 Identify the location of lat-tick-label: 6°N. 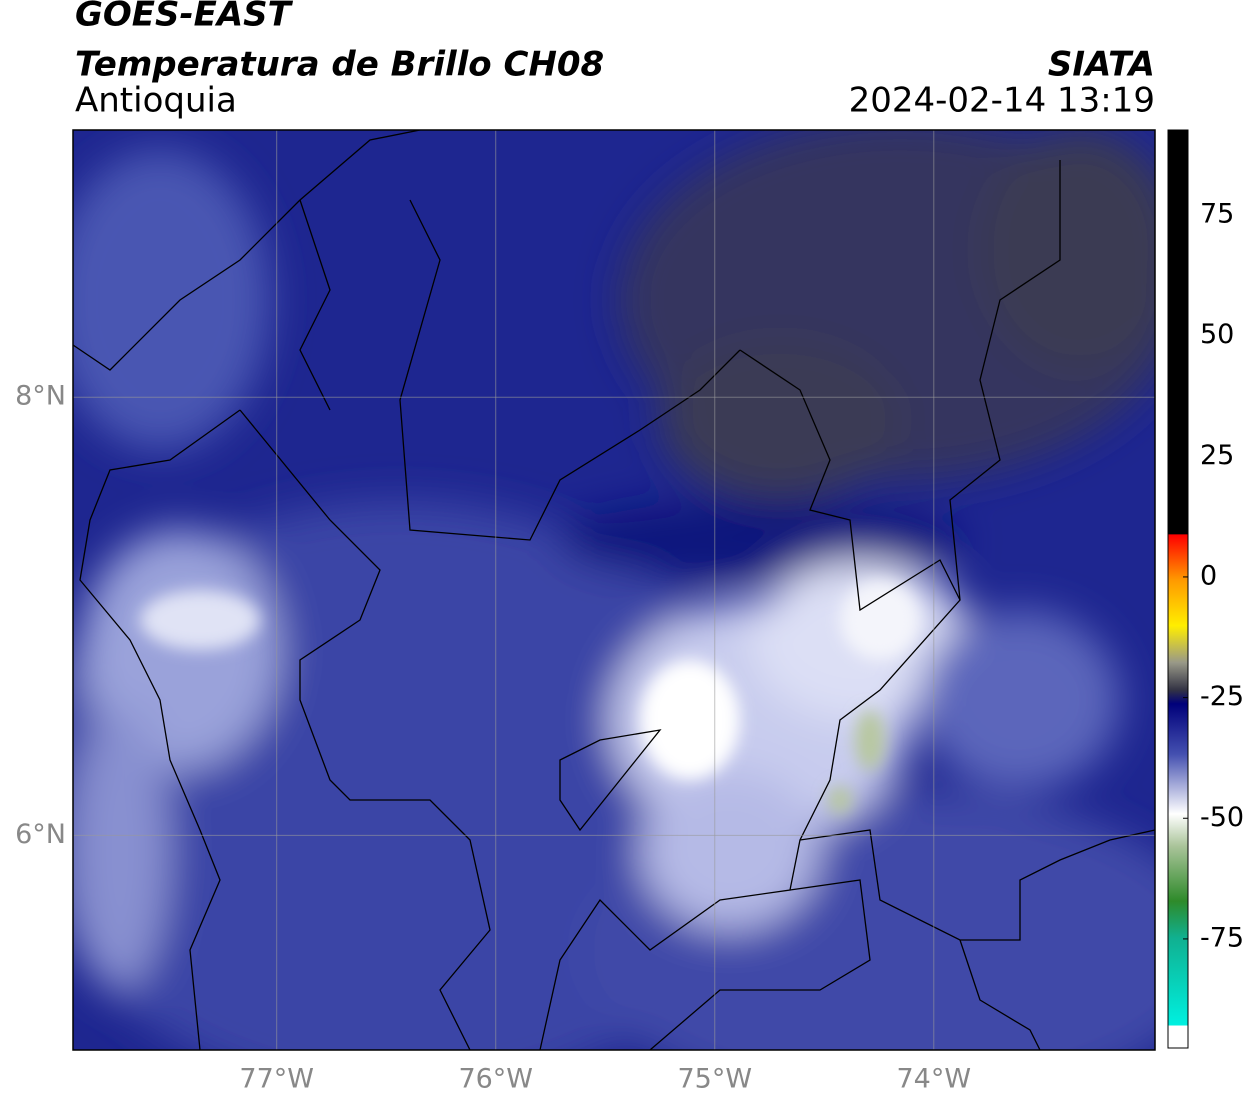
(40, 834).